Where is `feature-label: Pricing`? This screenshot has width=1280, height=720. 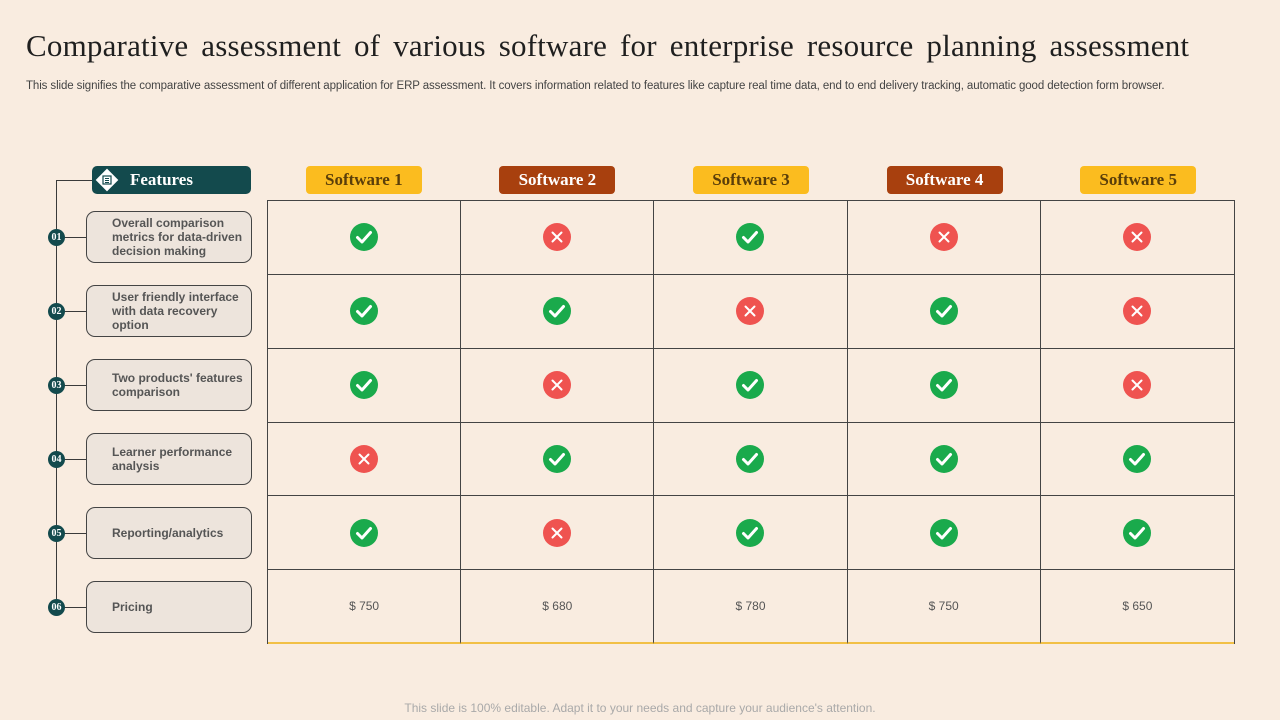
feature-label: Pricing is located at coordinates (169, 607).